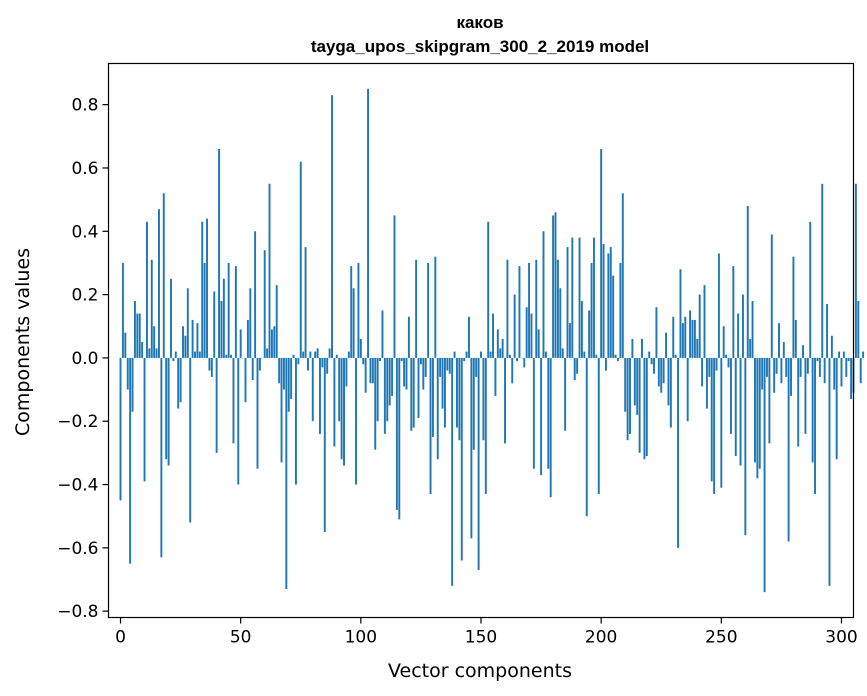 The image size is (867, 696). What do you see at coordinates (77, 486) in the screenshot?
I see `y-tick-label: −0.4` at bounding box center [77, 486].